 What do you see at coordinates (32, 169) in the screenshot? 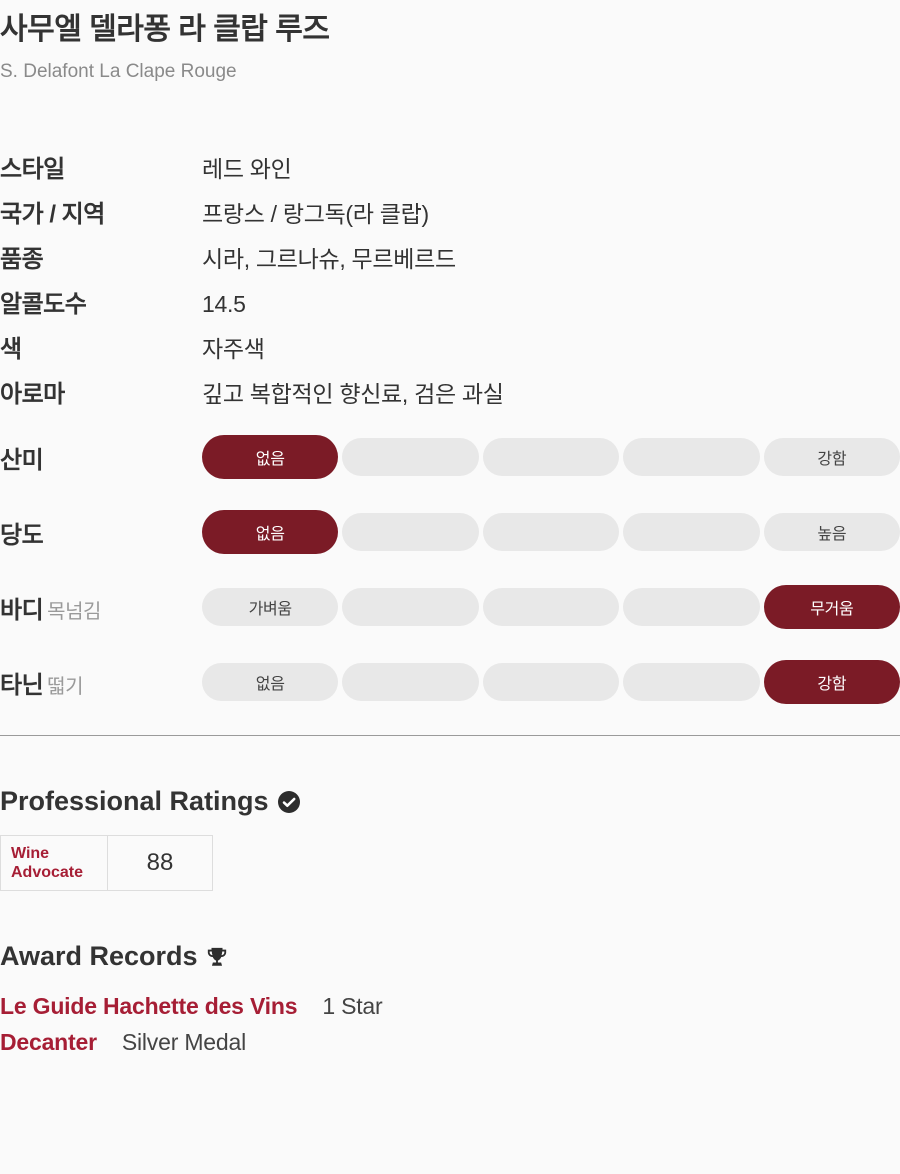
I see `spec-label: 스타일` at bounding box center [32, 169].